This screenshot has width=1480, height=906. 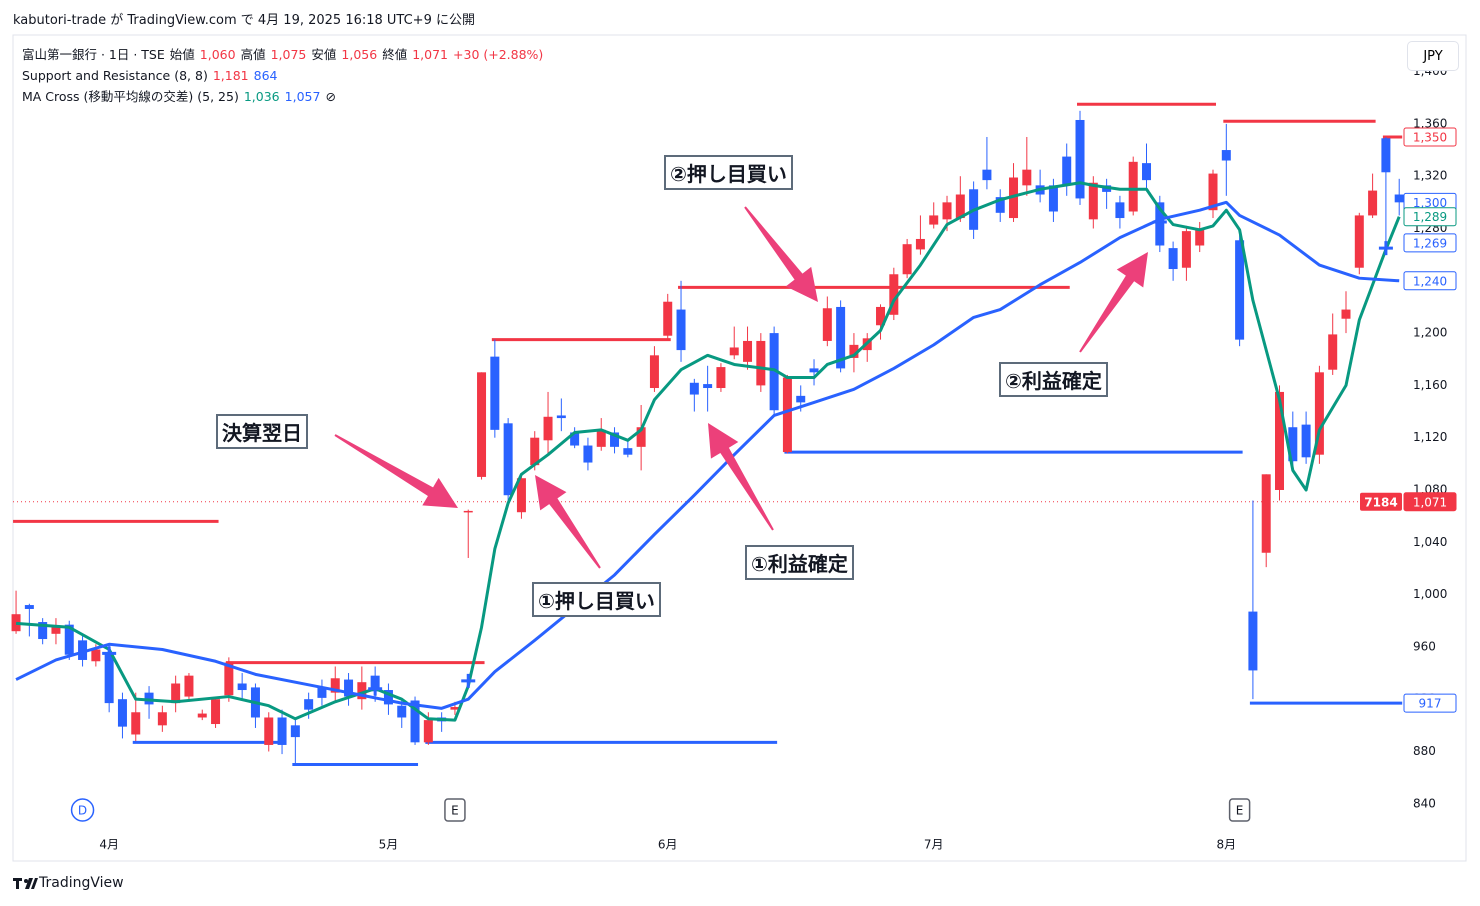 What do you see at coordinates (1424, 803) in the screenshot?
I see `y-tick-label: 840` at bounding box center [1424, 803].